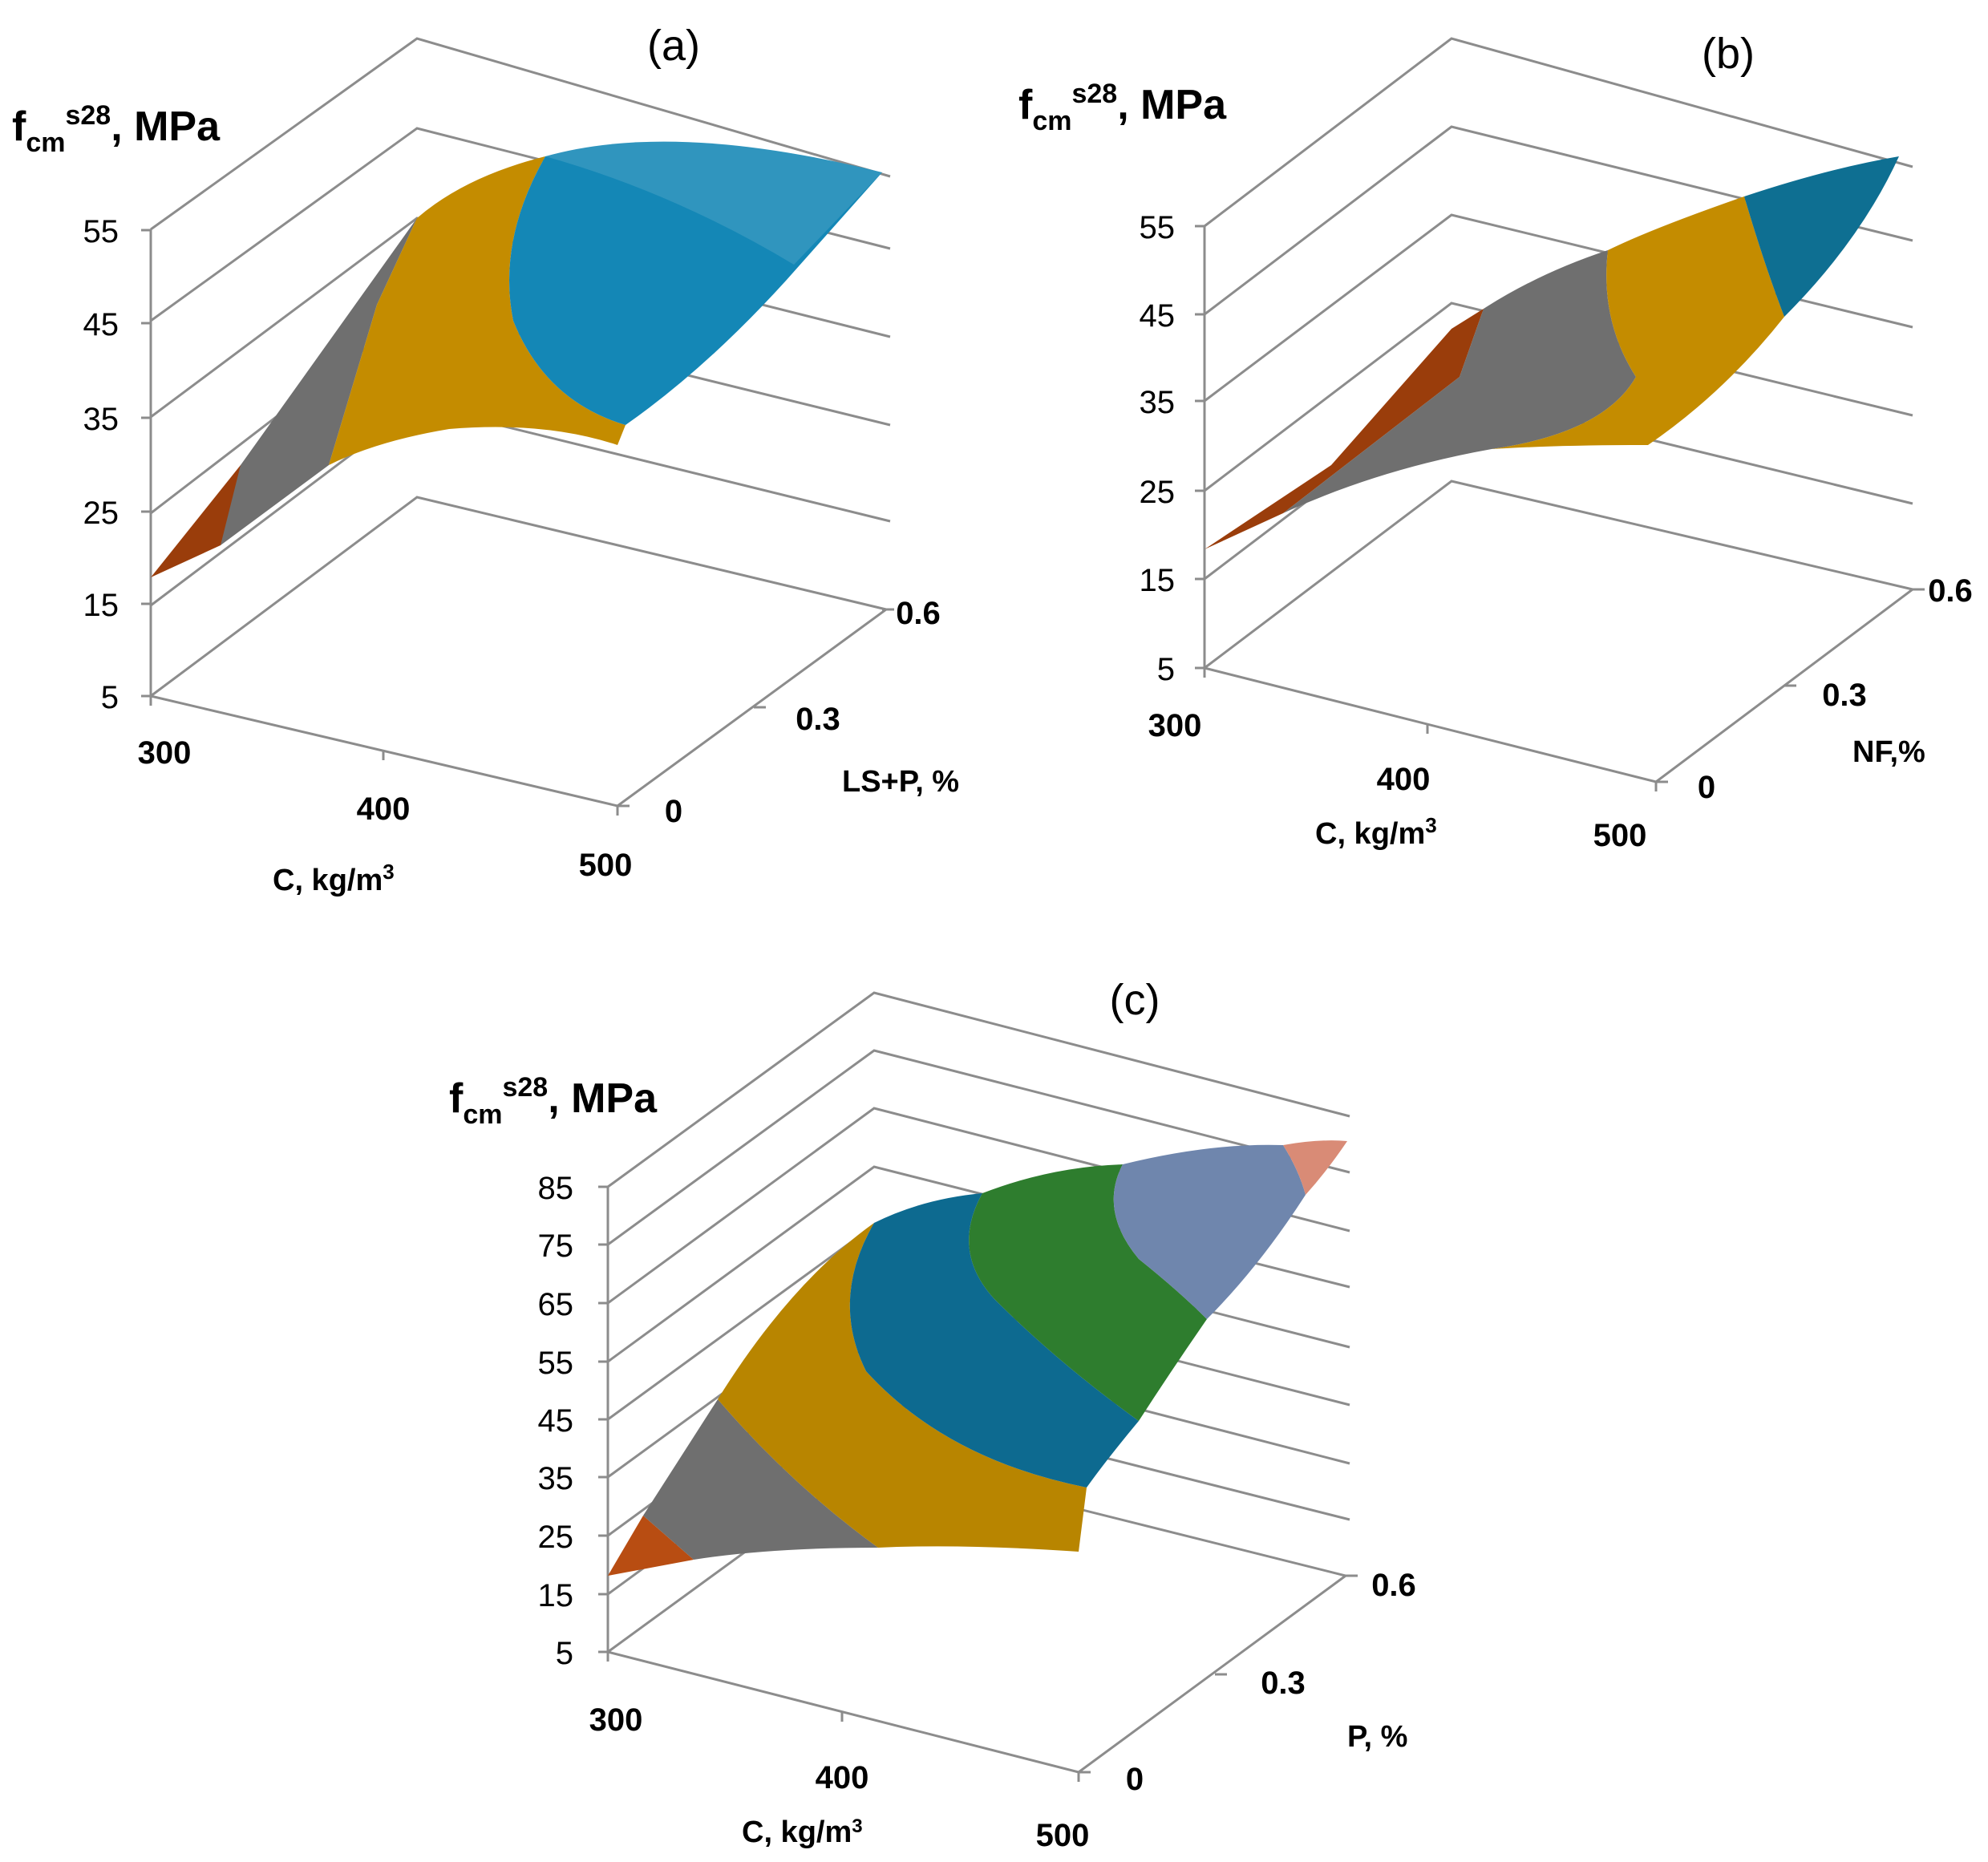 The height and width of the screenshot is (1862, 1988). I want to click on chart-c-z-ticks: 5 15 25 35 45 55 65 75 85, so click(573, 1421).